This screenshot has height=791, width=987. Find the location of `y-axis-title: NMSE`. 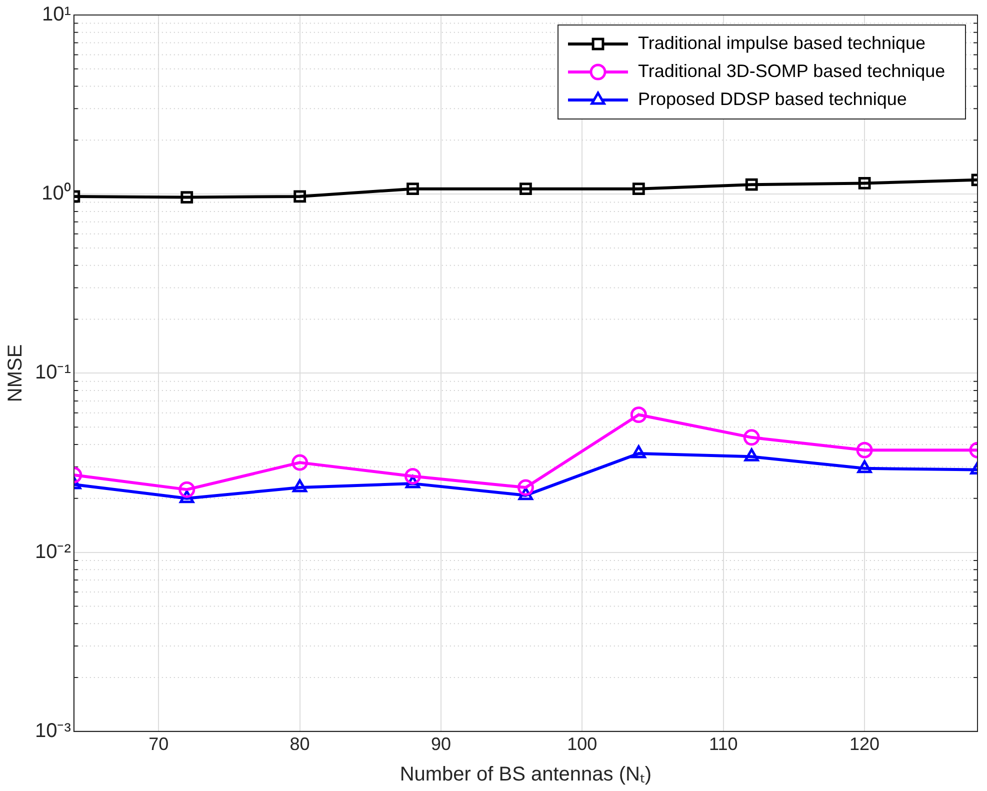

y-axis-title: NMSE is located at coordinates (15, 373).